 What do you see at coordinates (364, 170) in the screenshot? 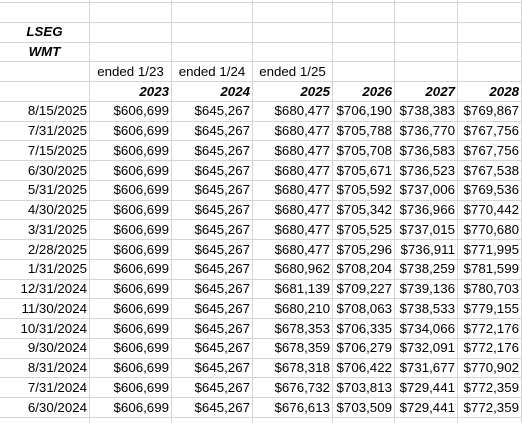
I see `value-cell: $705,671` at bounding box center [364, 170].